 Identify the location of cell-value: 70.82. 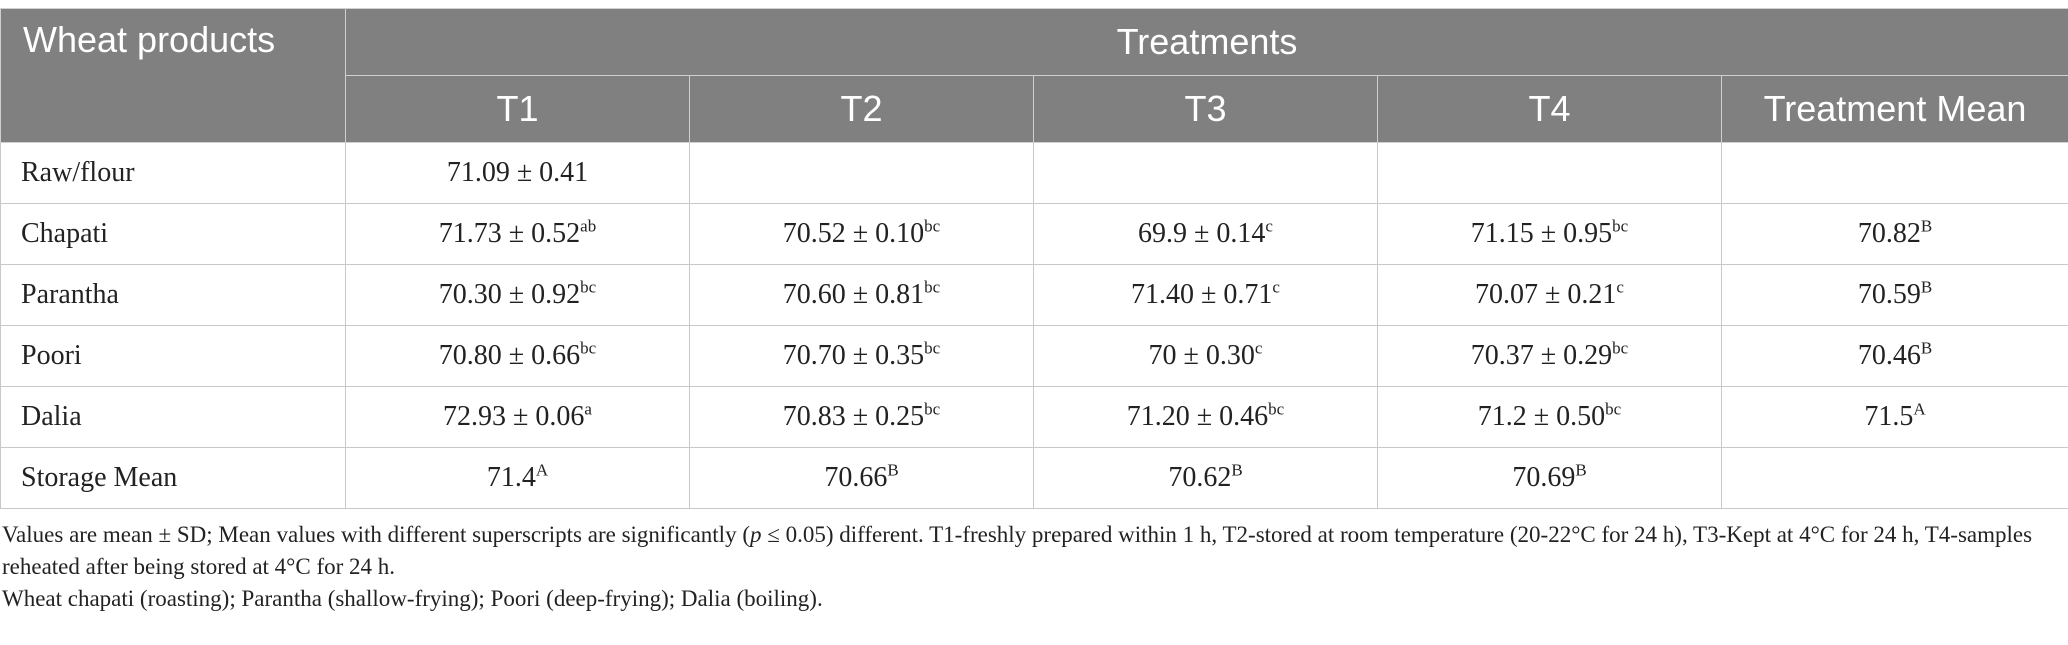
(1889, 233).